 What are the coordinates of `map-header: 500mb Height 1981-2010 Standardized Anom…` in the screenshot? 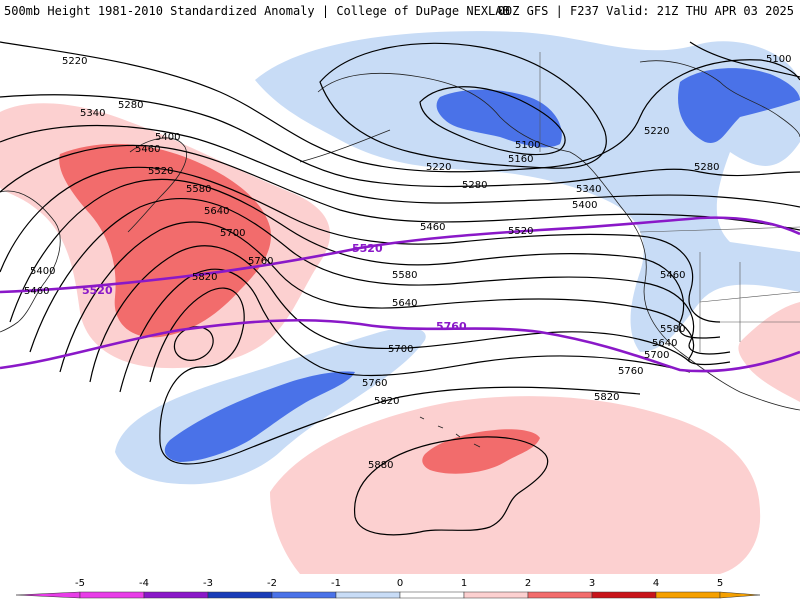 It's located at (400, 11).